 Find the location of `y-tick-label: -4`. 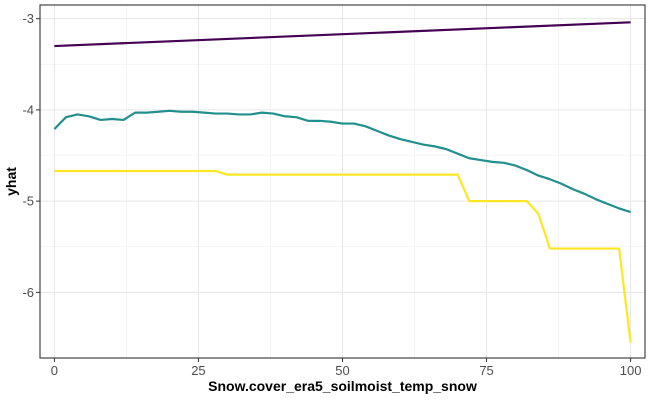

y-tick-label: -4 is located at coordinates (28, 109).